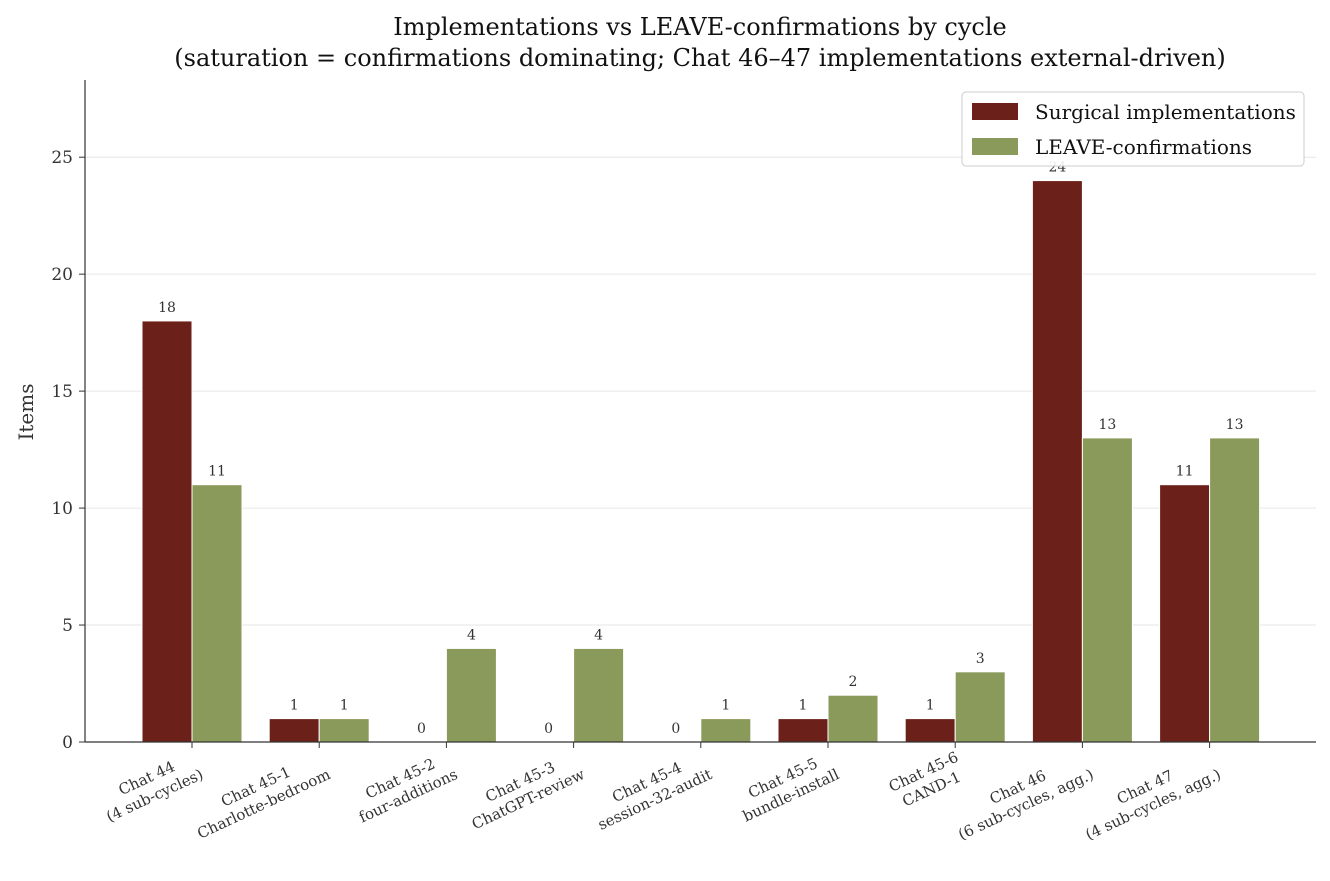  I want to click on x-tick-label: Chat 44(4 sub-cycles), so click(150, 787).